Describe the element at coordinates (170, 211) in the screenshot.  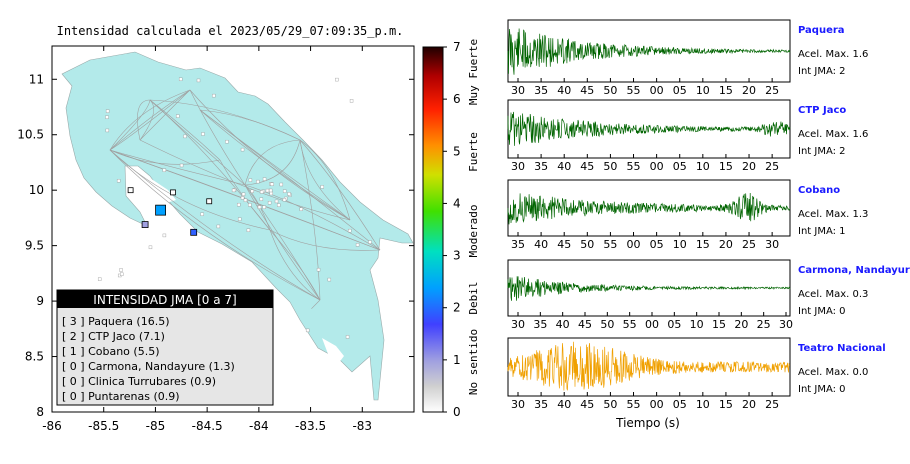
I see `station-markers` at that location.